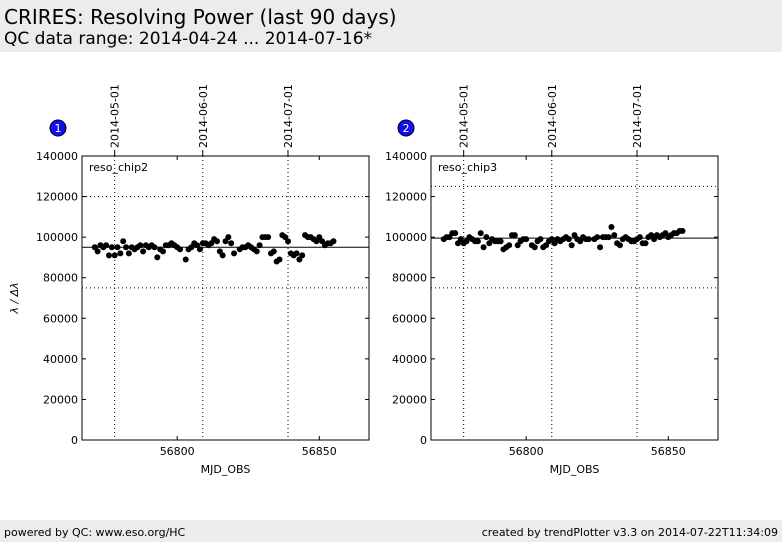  I want to click on series-label: reso_chip3, so click(467, 167).